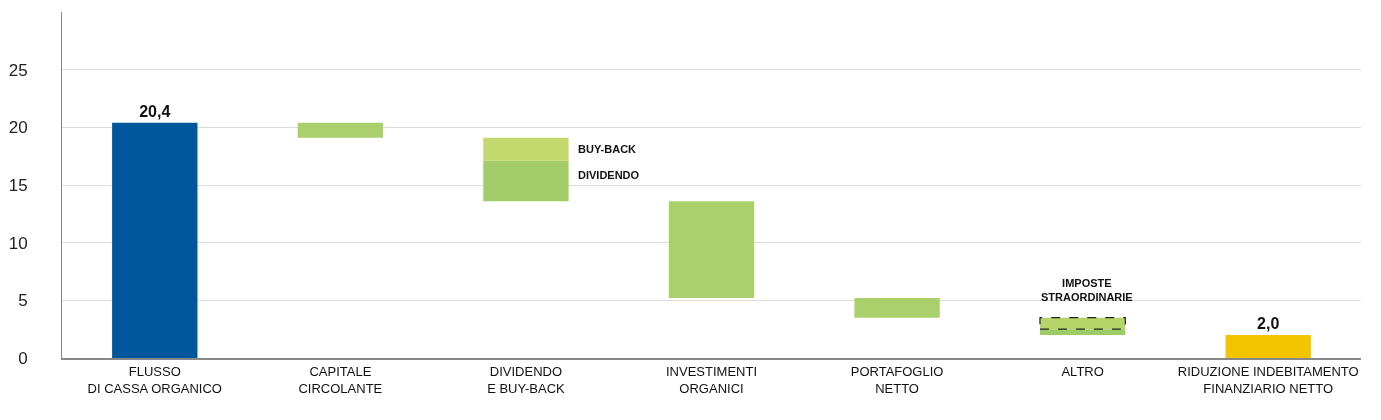  I want to click on x-tick-label: PORTAFOGLIO NETTO, so click(897, 379).